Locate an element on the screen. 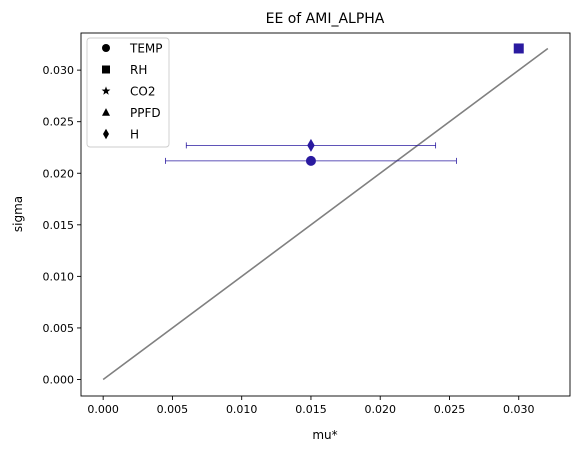 Image resolution: width=585 pixels, height=453 pixels. y-tick-label: 0.020 is located at coordinates (59, 173).